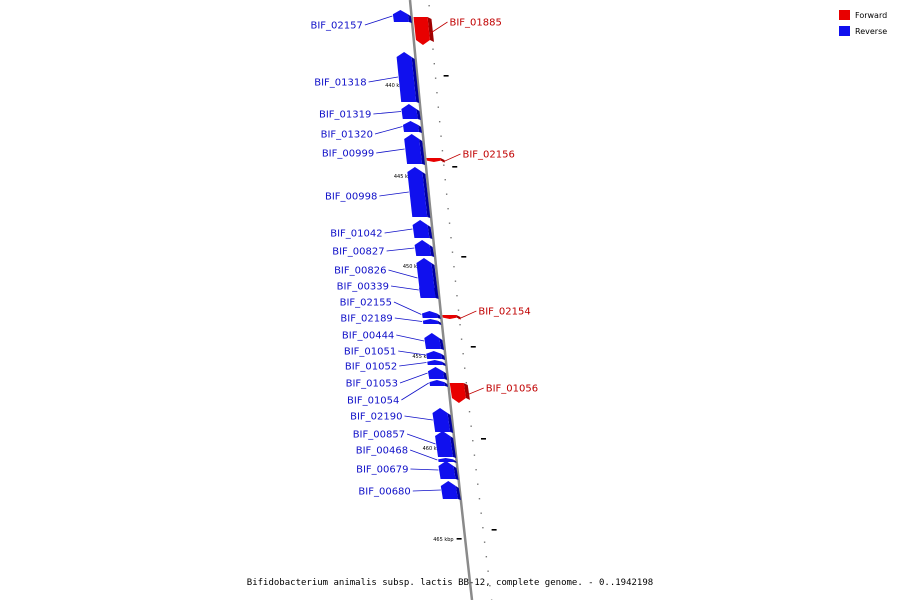 The width and height of the screenshot is (900, 600). Describe the element at coordinates (356, 234) in the screenshot. I see `gene-label-text: BIF_01042` at that location.